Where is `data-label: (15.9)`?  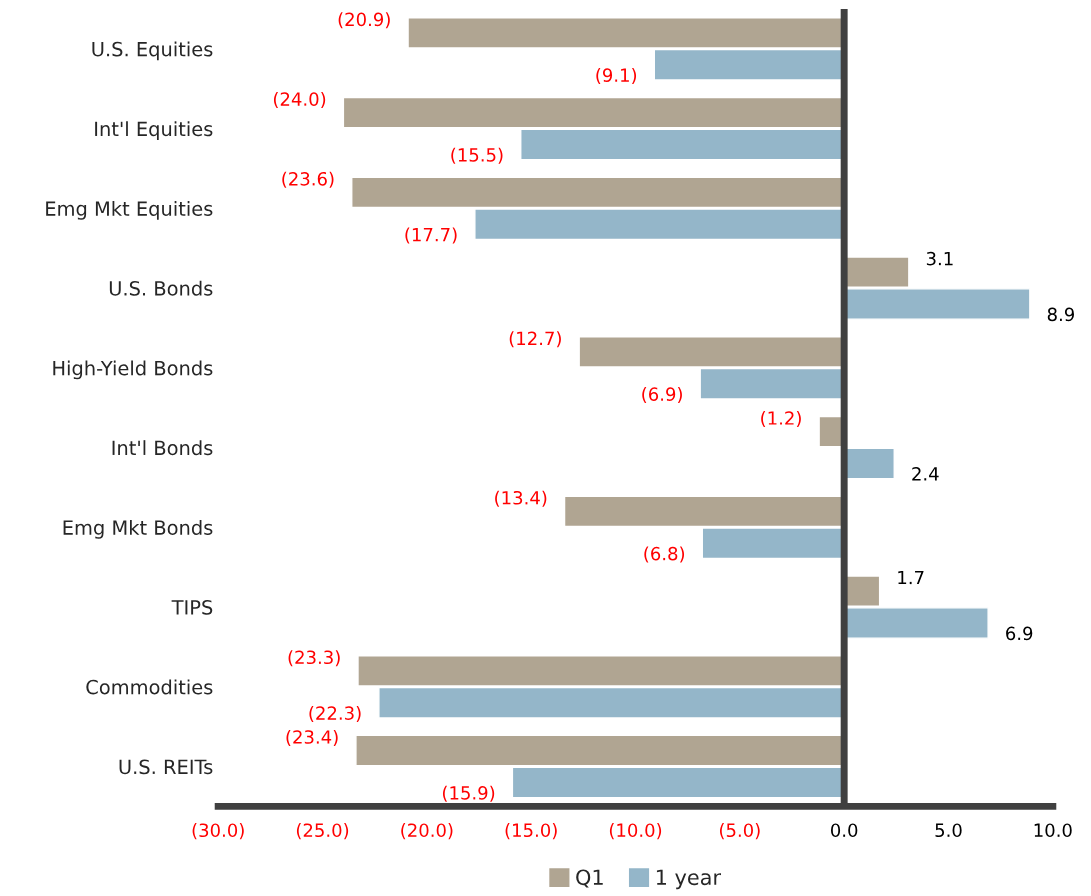
data-label: (15.9) is located at coordinates (468, 793).